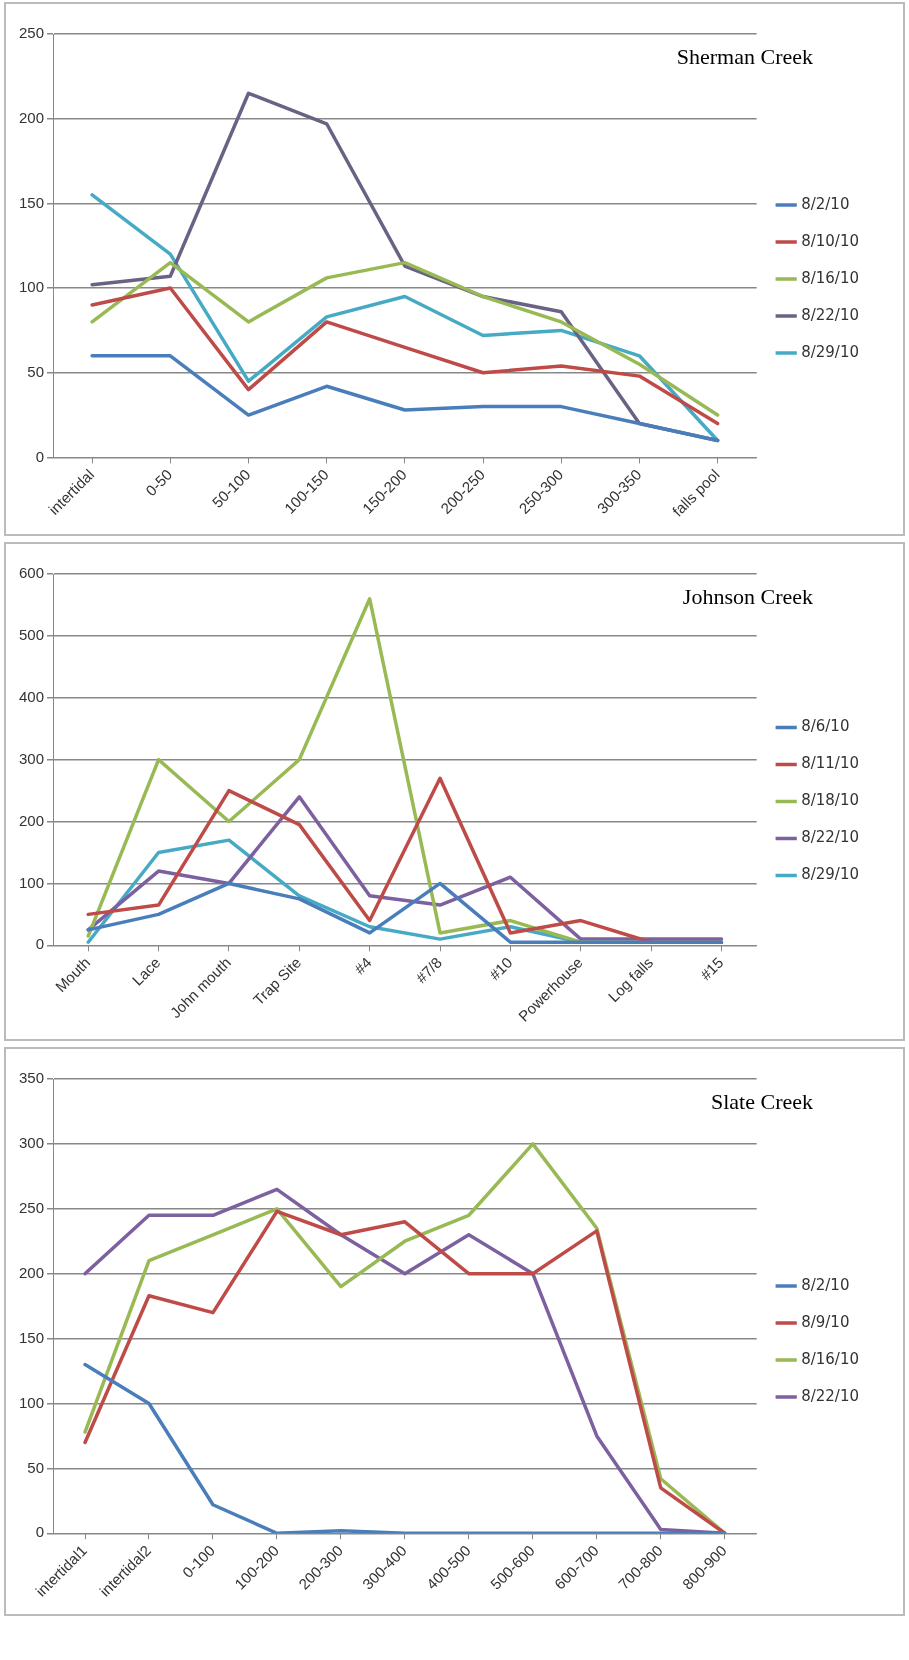  Describe the element at coordinates (32, 1078) in the screenshot. I see `y-tick-label: 350` at that location.